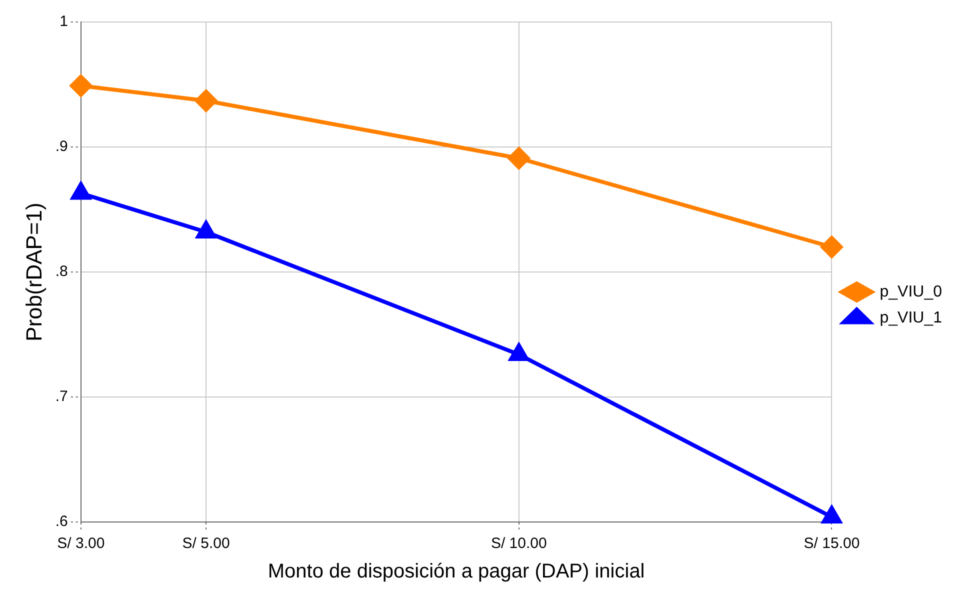 Image resolution: width=970 pixels, height=600 pixels. What do you see at coordinates (64, 21) in the screenshot?
I see `y-tick-label: 1` at bounding box center [64, 21].